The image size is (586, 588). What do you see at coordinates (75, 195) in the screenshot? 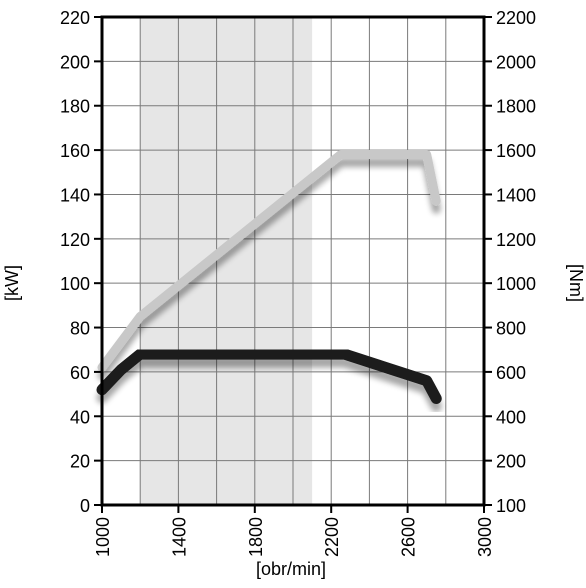
I see `y-left-tick-label: 140` at bounding box center [75, 195].